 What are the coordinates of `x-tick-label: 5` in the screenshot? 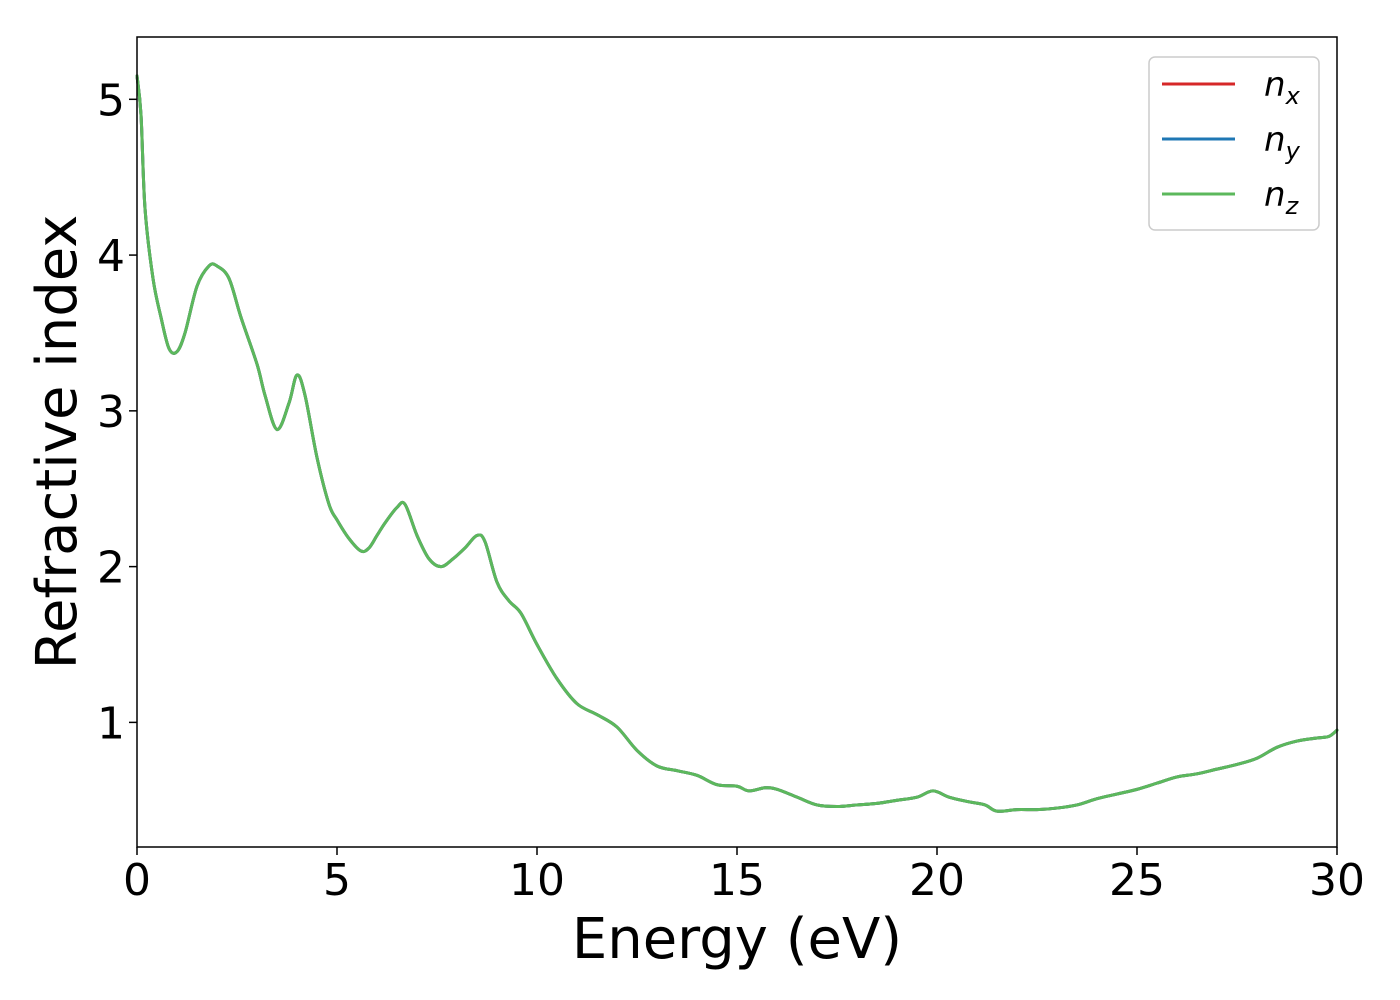 It's located at (337, 880).